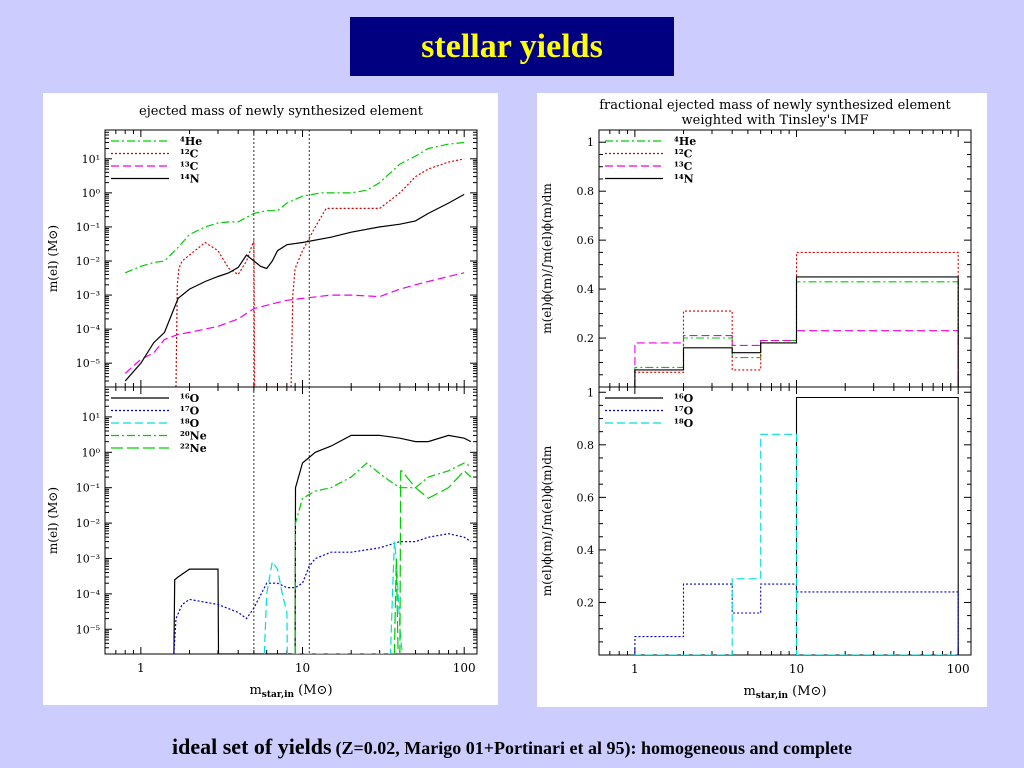 The image size is (1024, 768). What do you see at coordinates (193, 436) in the screenshot?
I see `legend-label: ²⁰Ne` at bounding box center [193, 436].